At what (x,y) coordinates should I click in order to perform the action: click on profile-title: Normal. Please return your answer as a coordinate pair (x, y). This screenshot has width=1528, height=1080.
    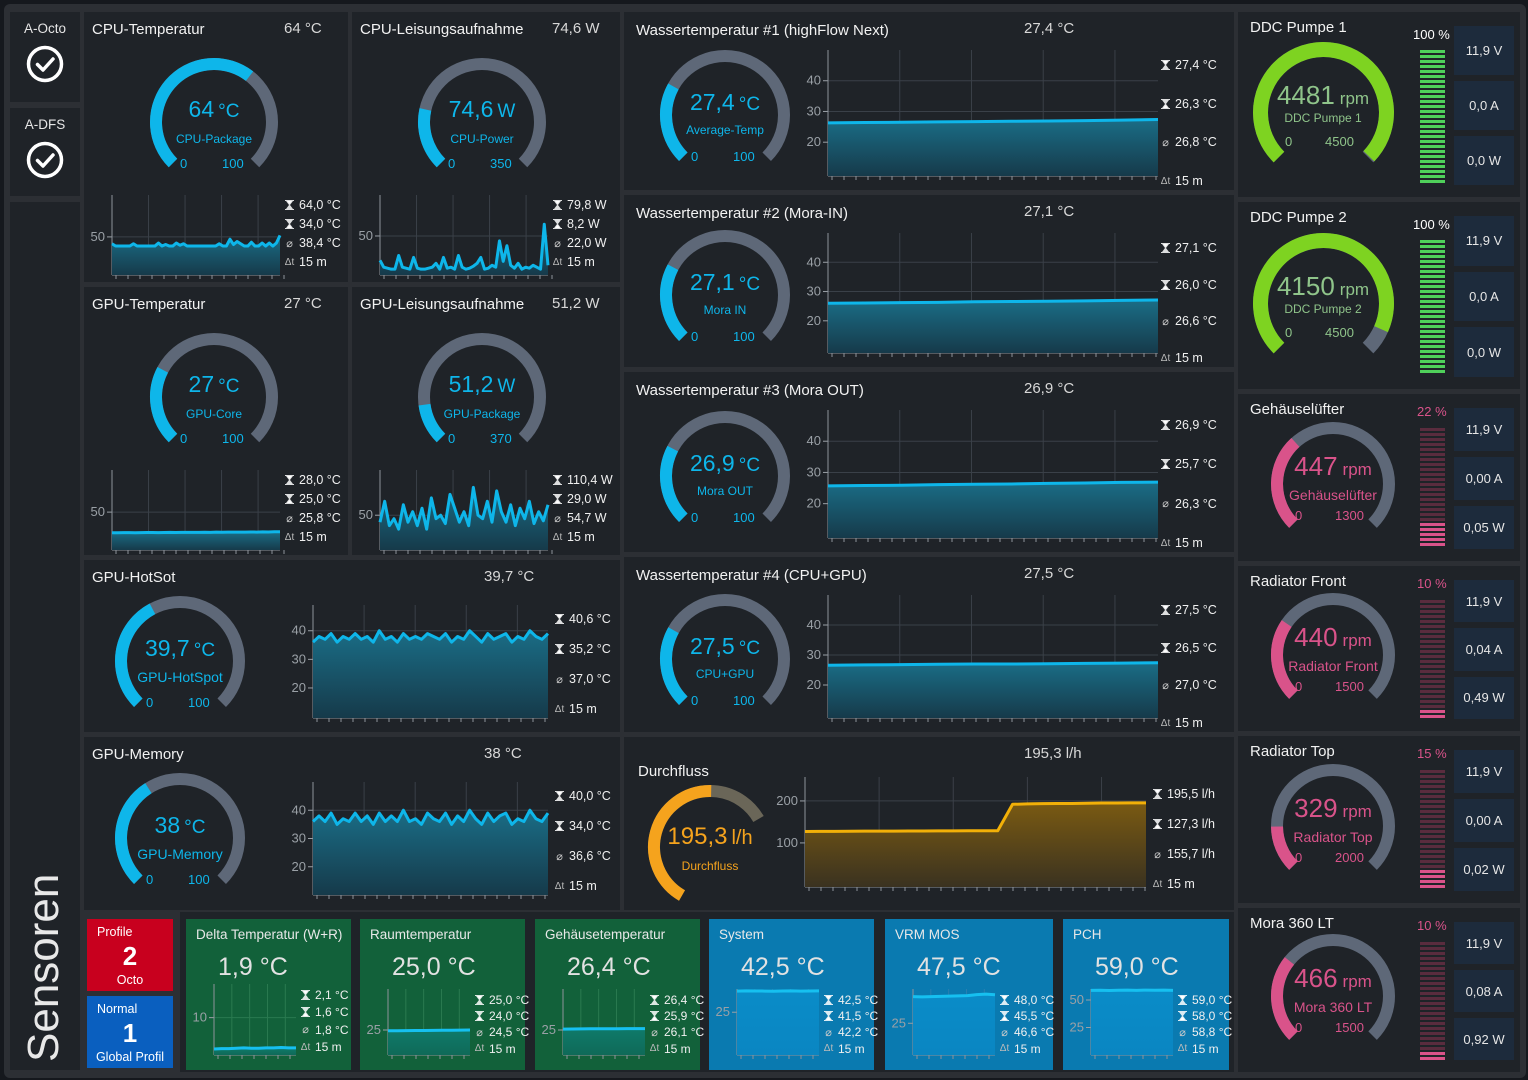
    Looking at the image, I should click on (117, 1009).